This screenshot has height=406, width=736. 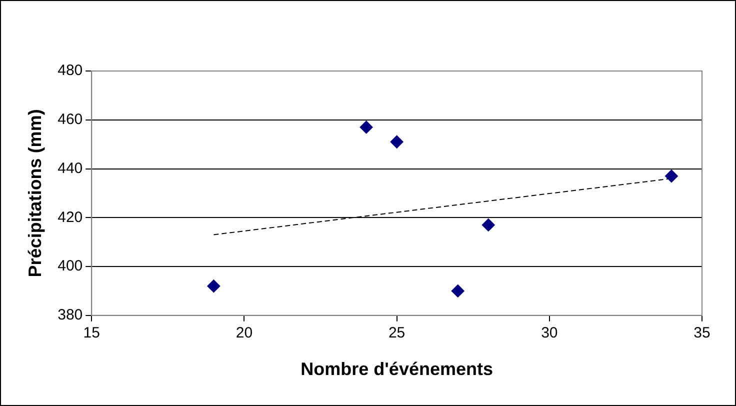 I want to click on x-tick-label: 15, so click(x=91, y=333).